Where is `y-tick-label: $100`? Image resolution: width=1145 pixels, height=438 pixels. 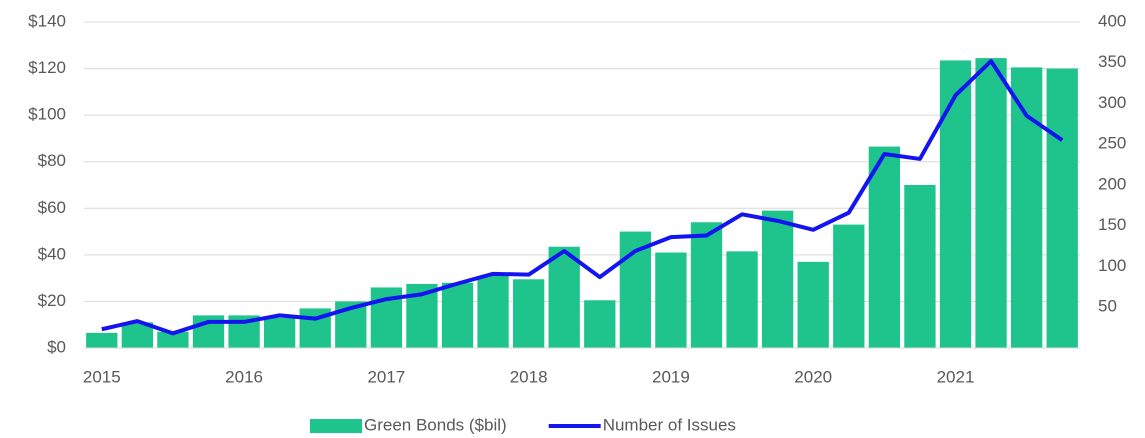 y-tick-label: $100 is located at coordinates (47, 114).